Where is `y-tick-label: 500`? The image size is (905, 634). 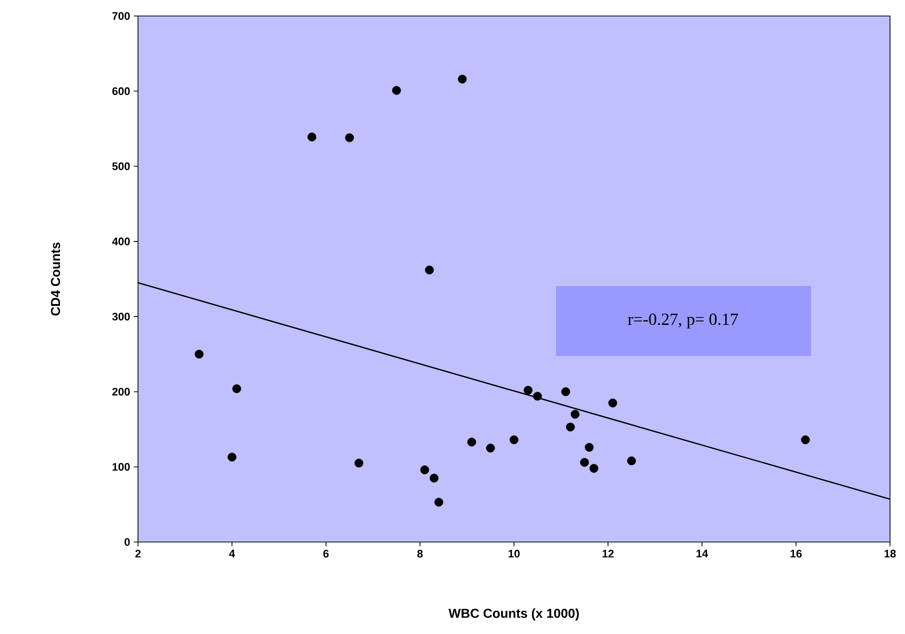
y-tick-label: 500 is located at coordinates (121, 166).